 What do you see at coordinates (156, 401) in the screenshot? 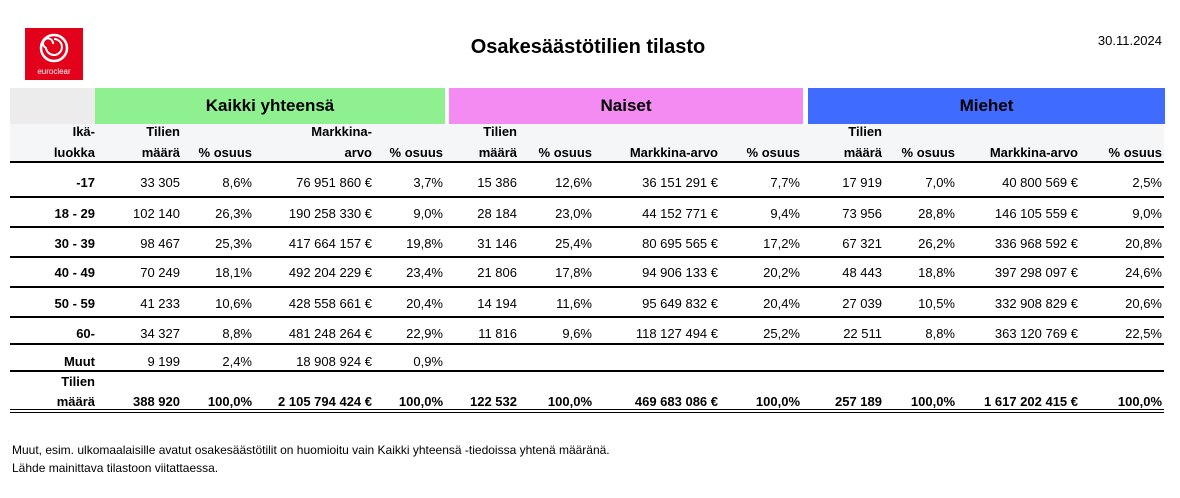
I see `cell: 388 920` at bounding box center [156, 401].